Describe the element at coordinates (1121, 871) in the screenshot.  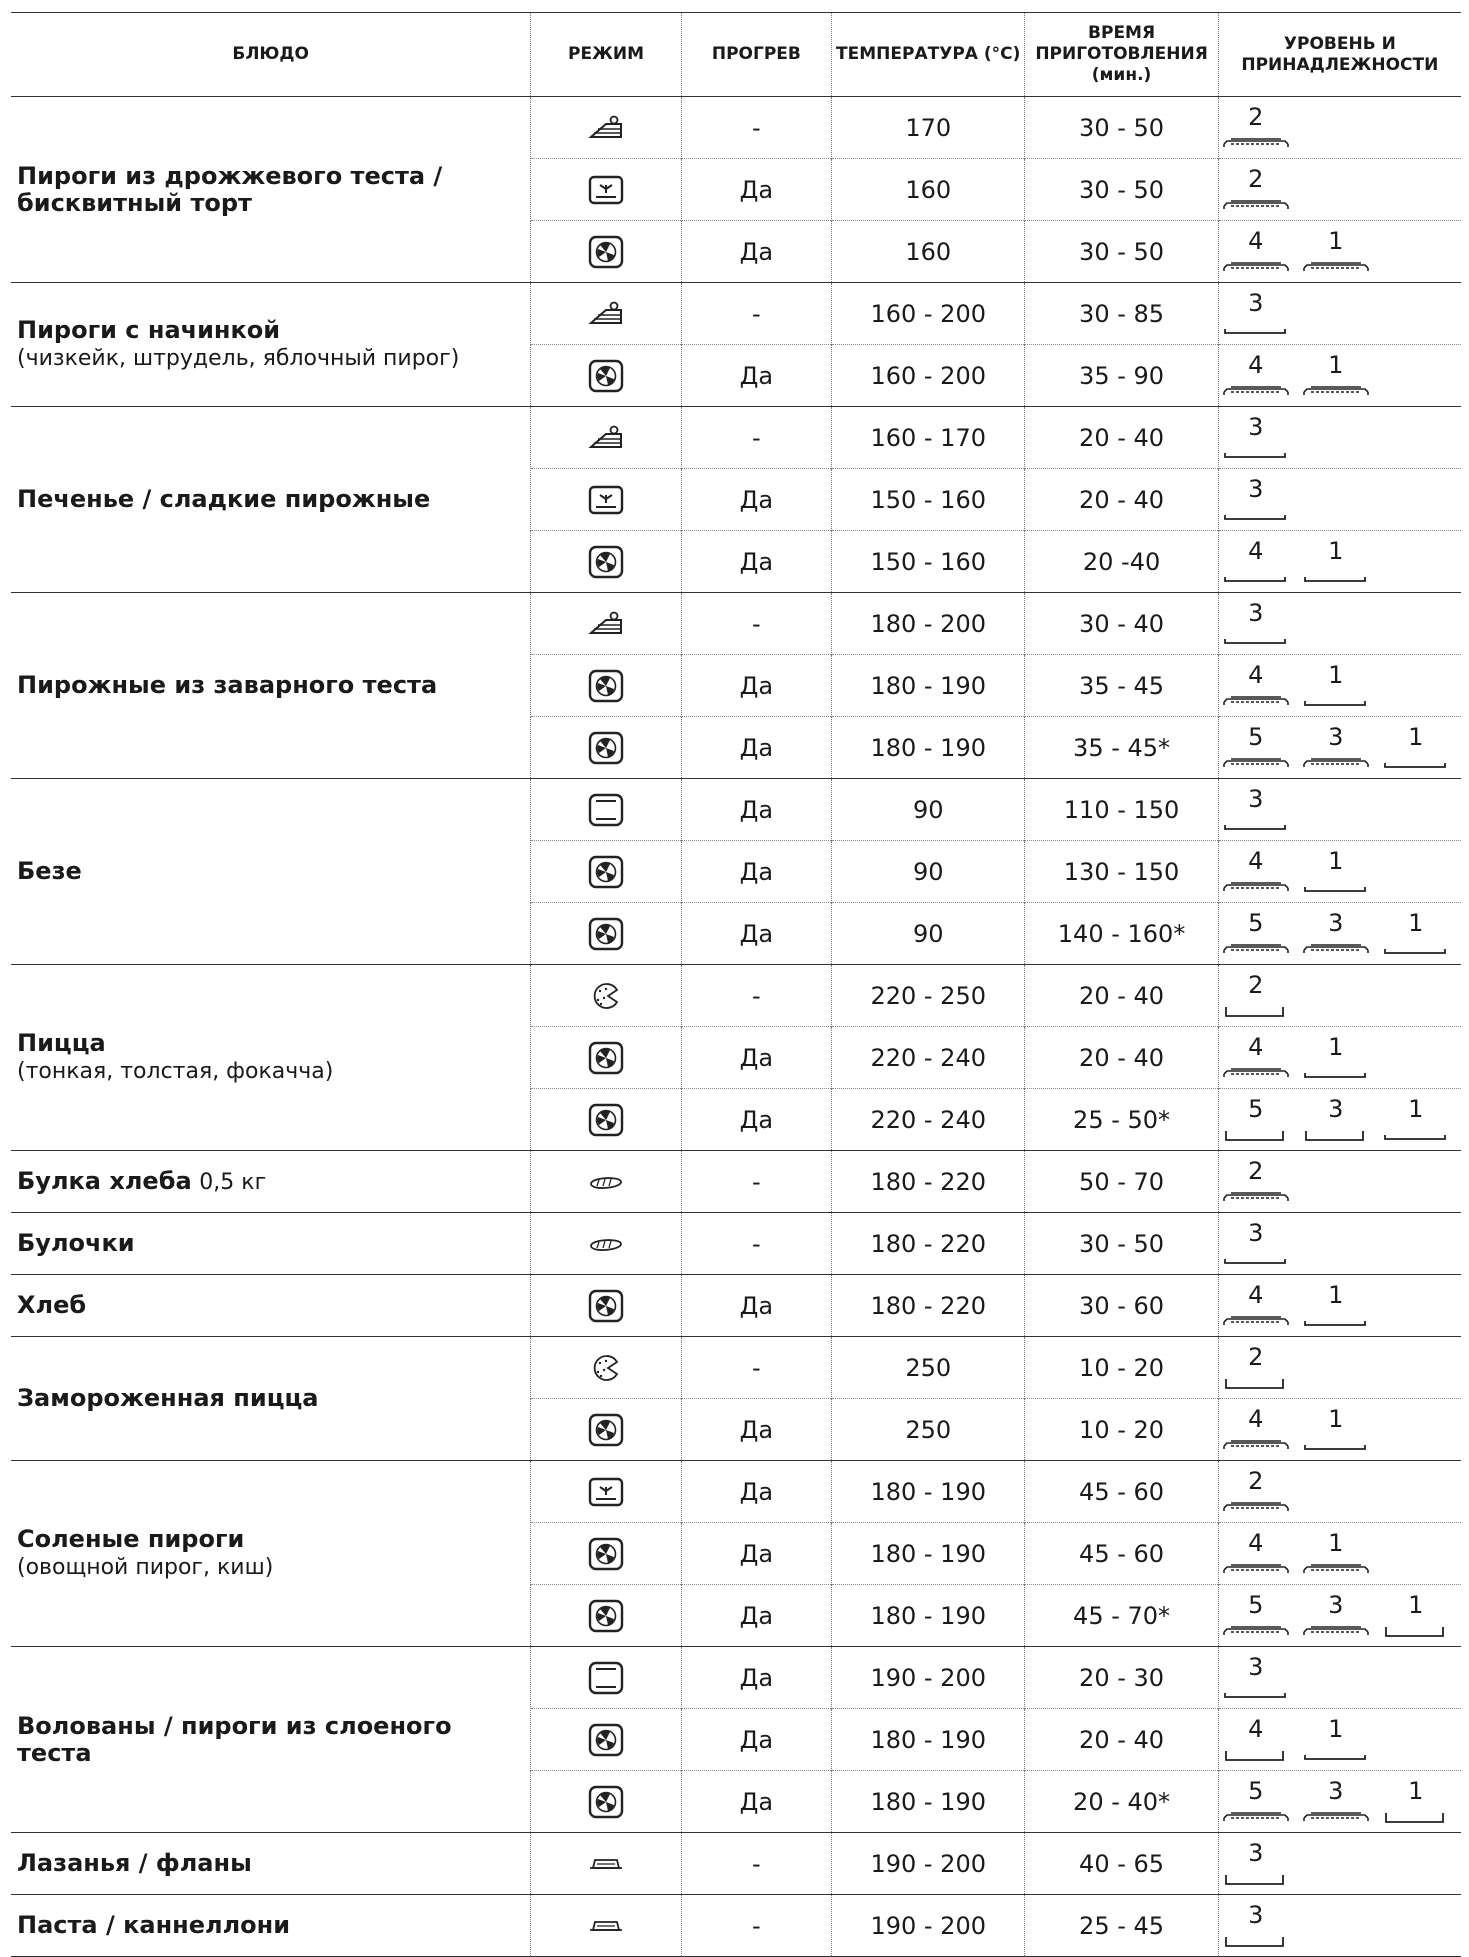
I see `cooking-time-cell: 130 - 150` at that location.